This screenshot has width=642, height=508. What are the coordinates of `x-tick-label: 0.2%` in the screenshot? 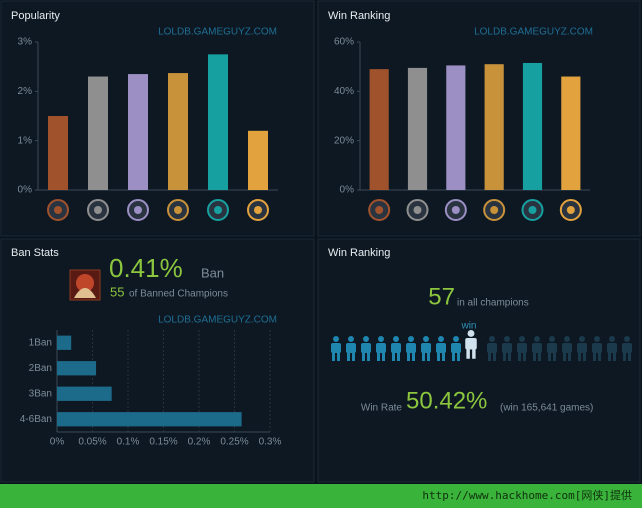 It's located at (199, 442).